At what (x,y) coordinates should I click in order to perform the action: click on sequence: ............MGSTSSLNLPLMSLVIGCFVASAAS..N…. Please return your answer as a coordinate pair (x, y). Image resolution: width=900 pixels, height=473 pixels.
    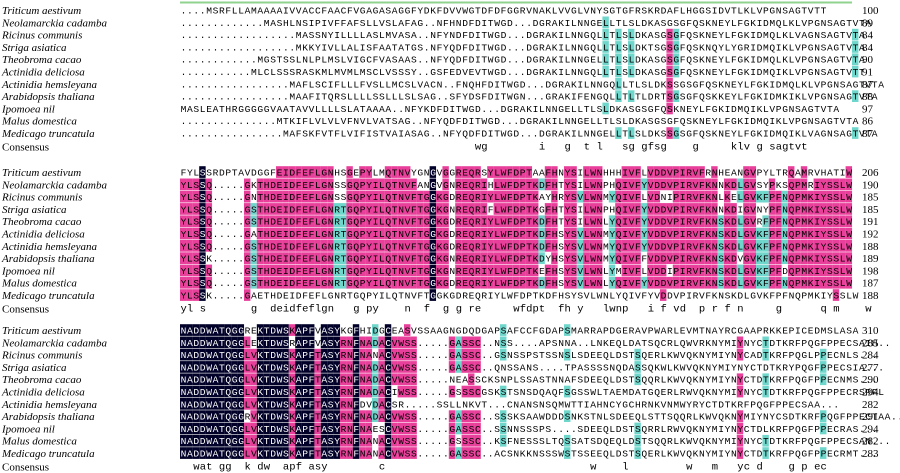
    Looking at the image, I should click on (523, 60).